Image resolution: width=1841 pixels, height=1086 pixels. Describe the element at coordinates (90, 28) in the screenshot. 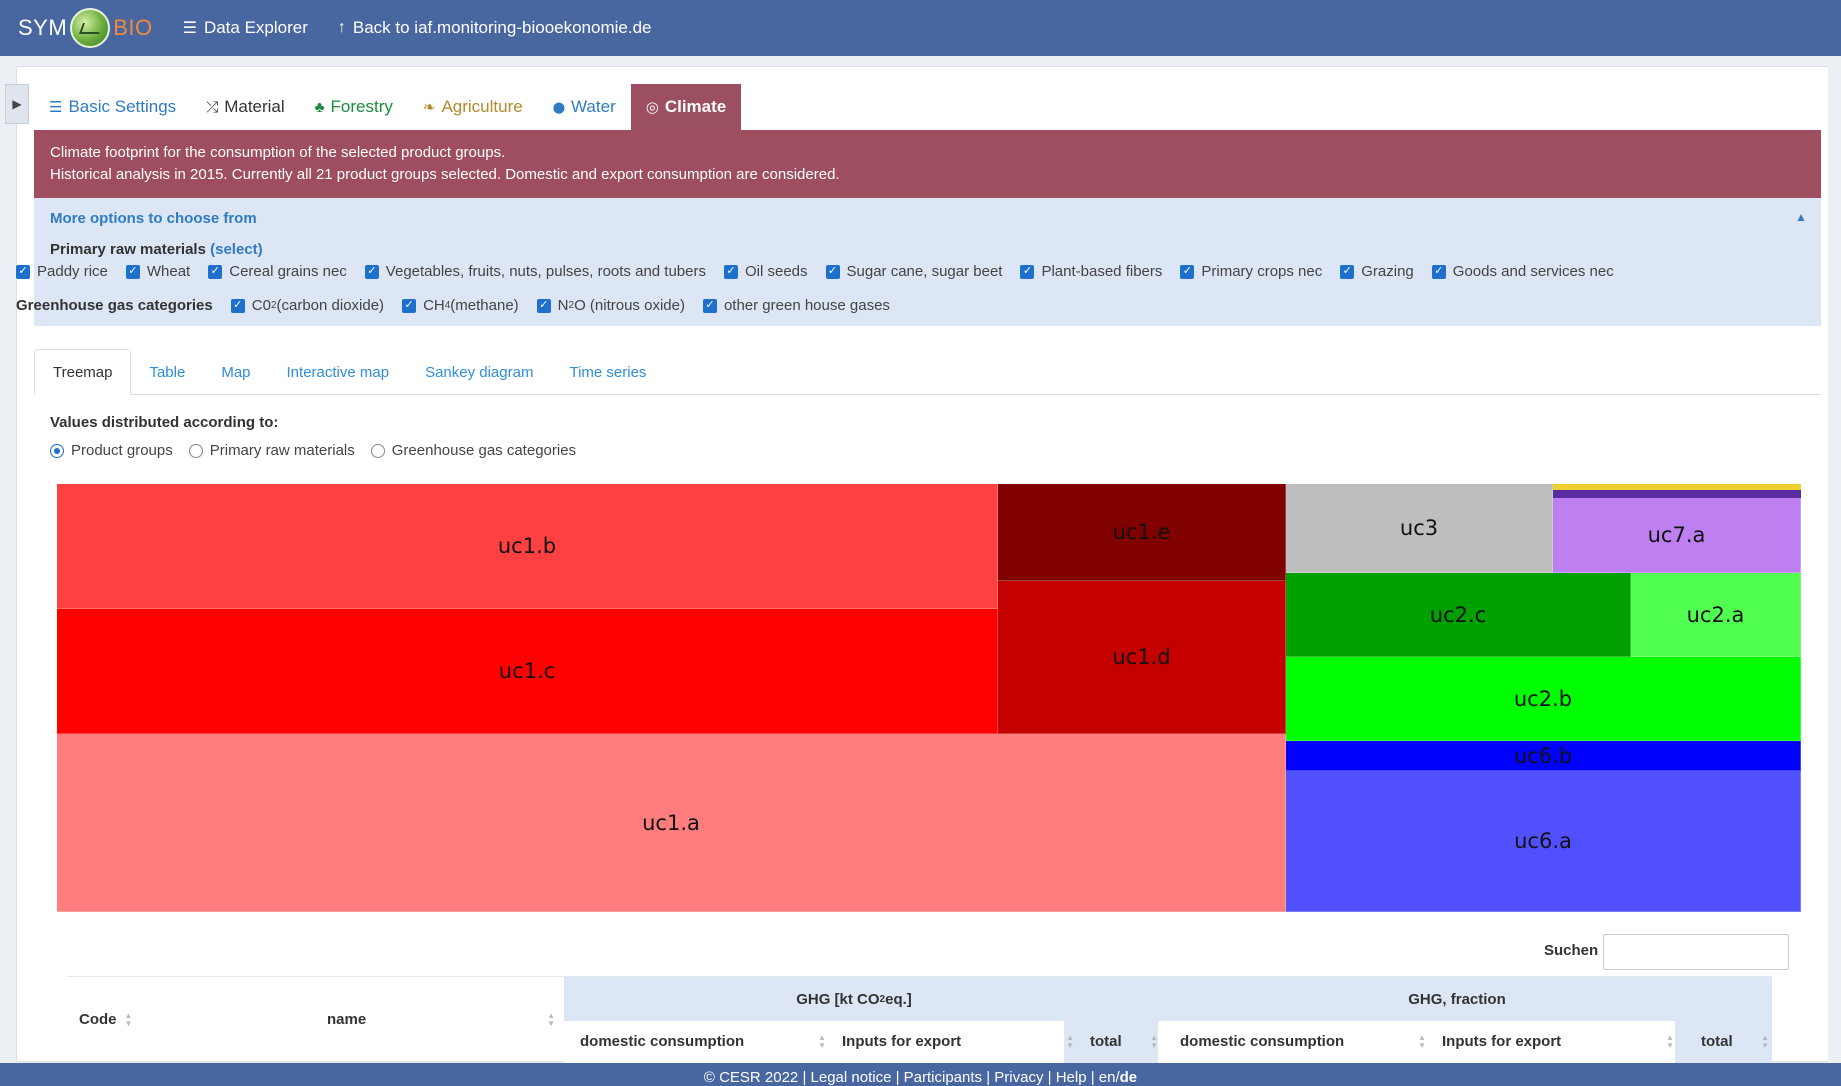

I see `globe-logo-icon` at that location.